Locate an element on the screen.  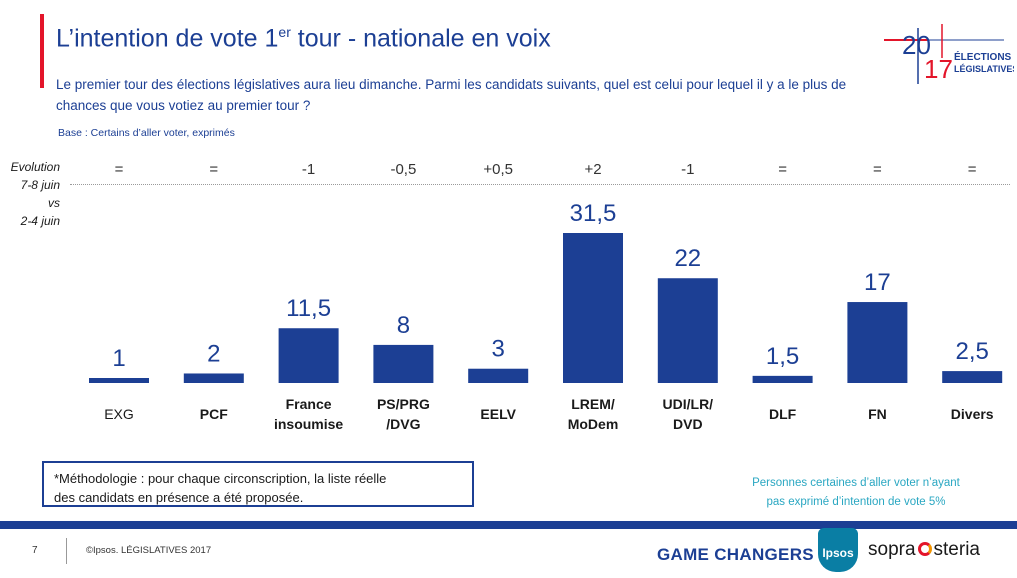
category-label-line: Divers is located at coordinates (972, 414).